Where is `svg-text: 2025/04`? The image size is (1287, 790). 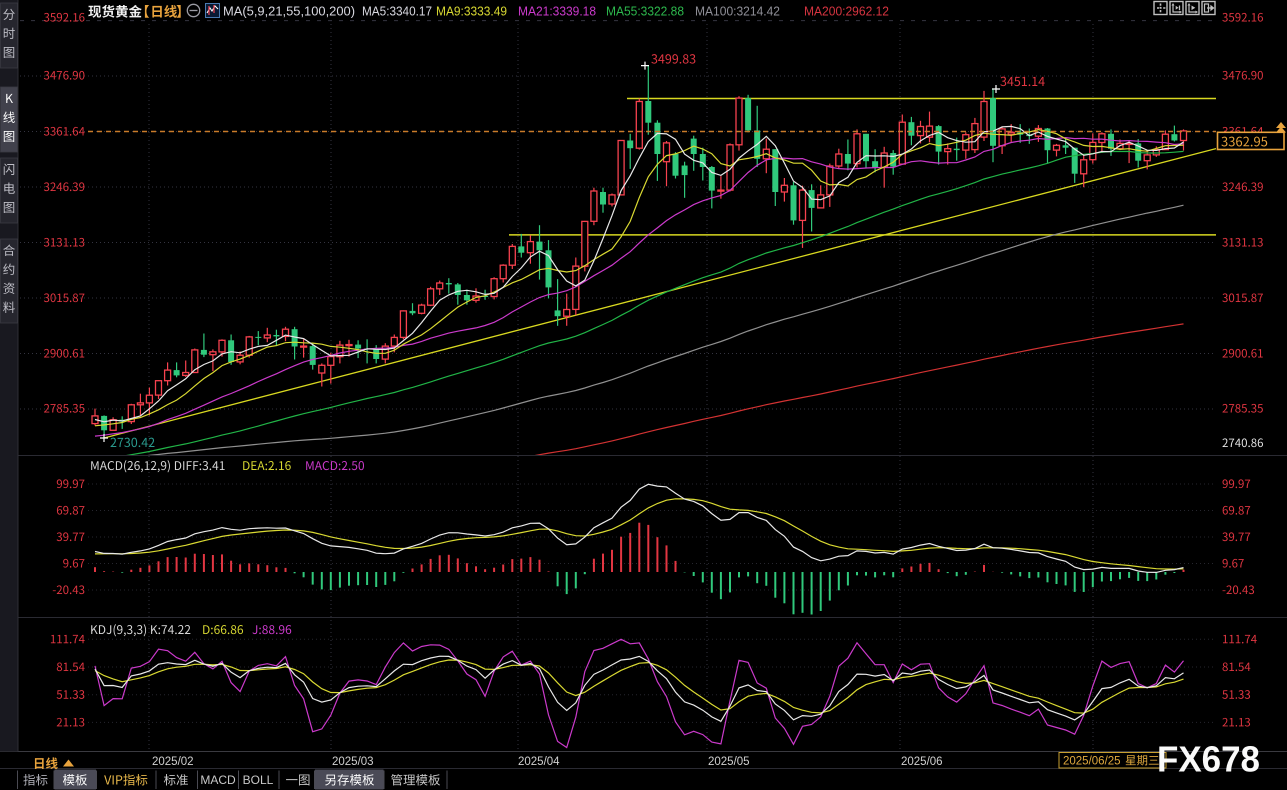
svg-text: 2025/04 is located at coordinates (539, 762).